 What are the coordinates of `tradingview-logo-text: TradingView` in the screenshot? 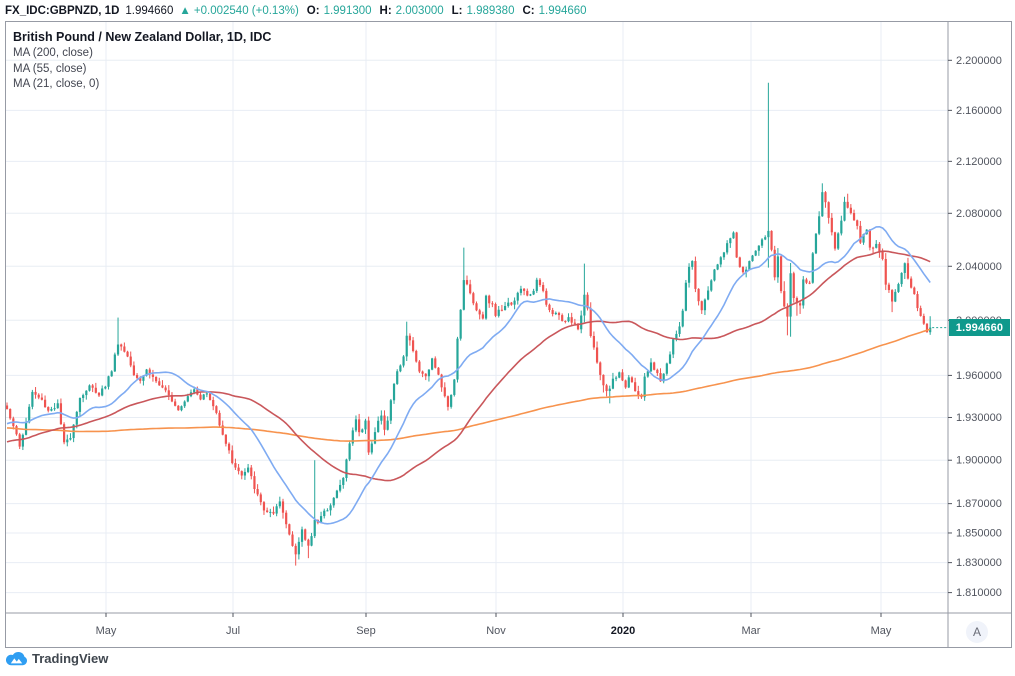 It's located at (70, 658).